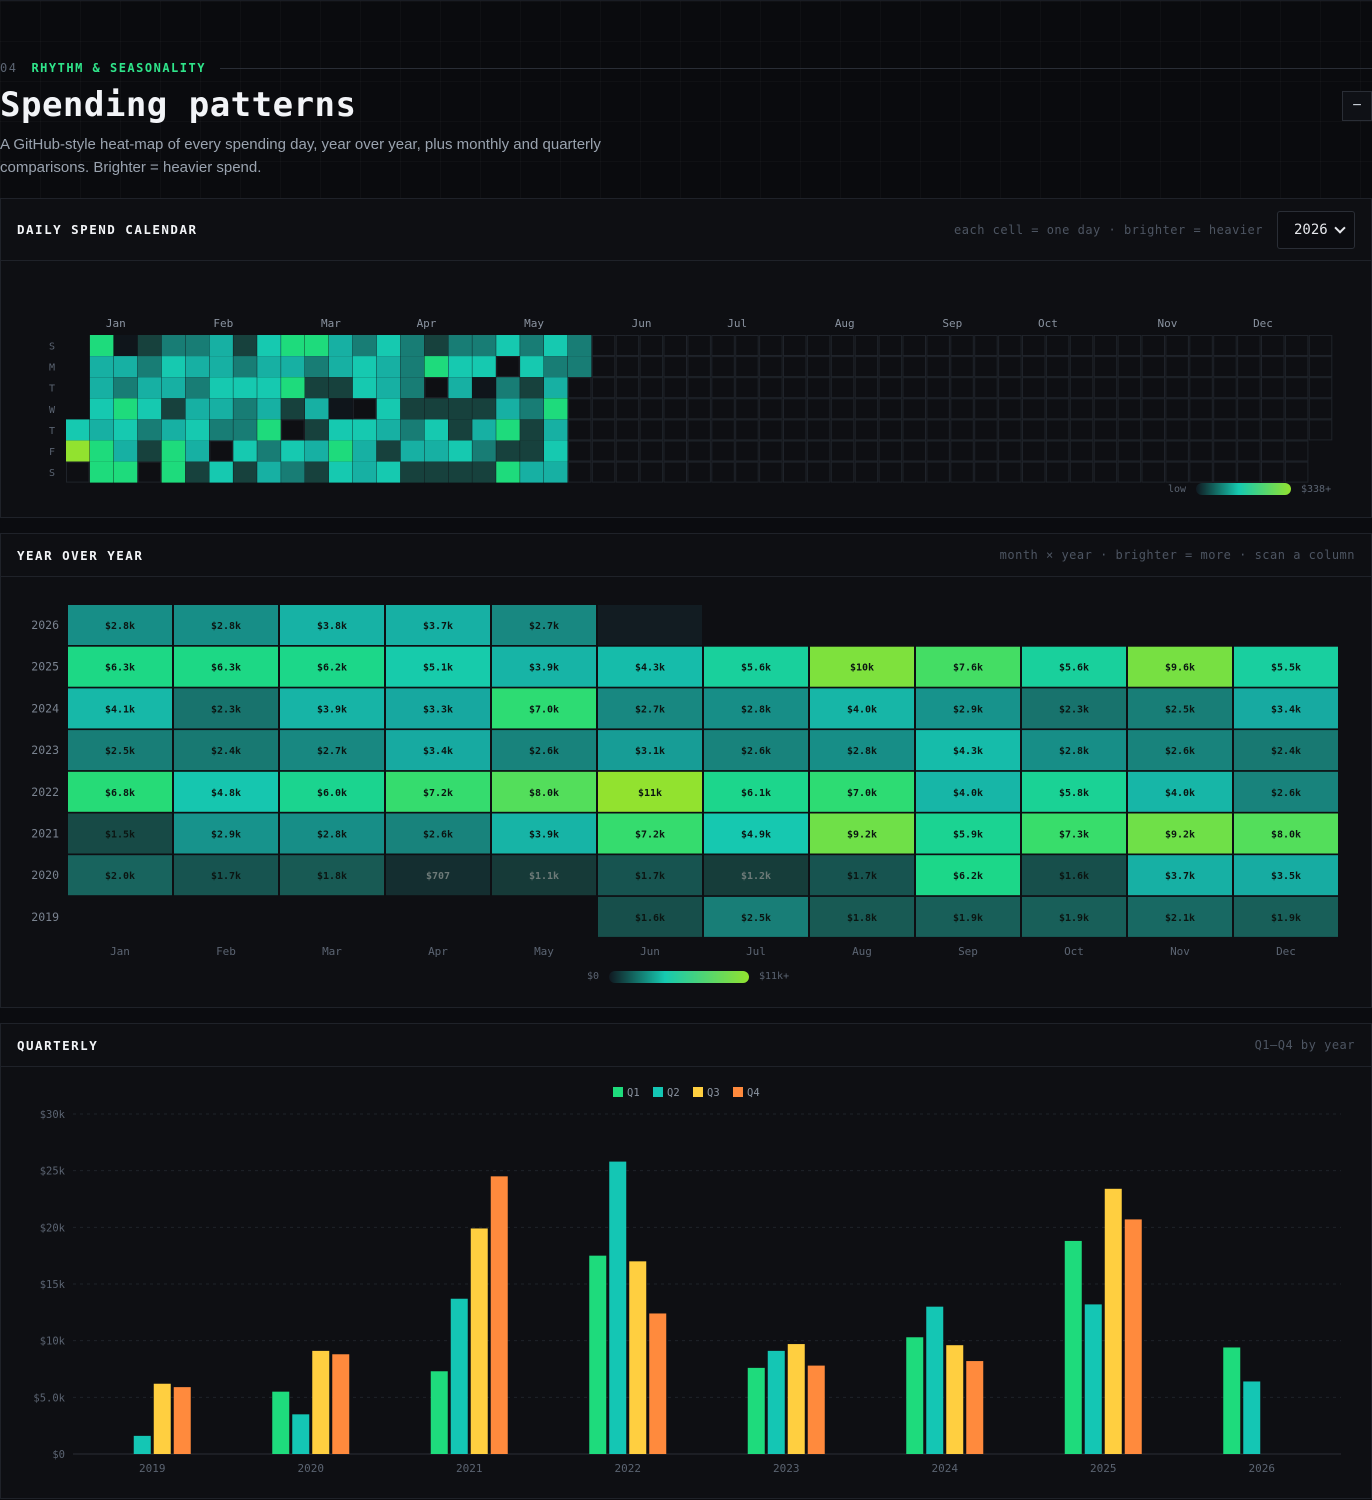 The width and height of the screenshot is (1372, 1500). Describe the element at coordinates (706, 1093) in the screenshot. I see `legend-item-q3: Q3` at that location.